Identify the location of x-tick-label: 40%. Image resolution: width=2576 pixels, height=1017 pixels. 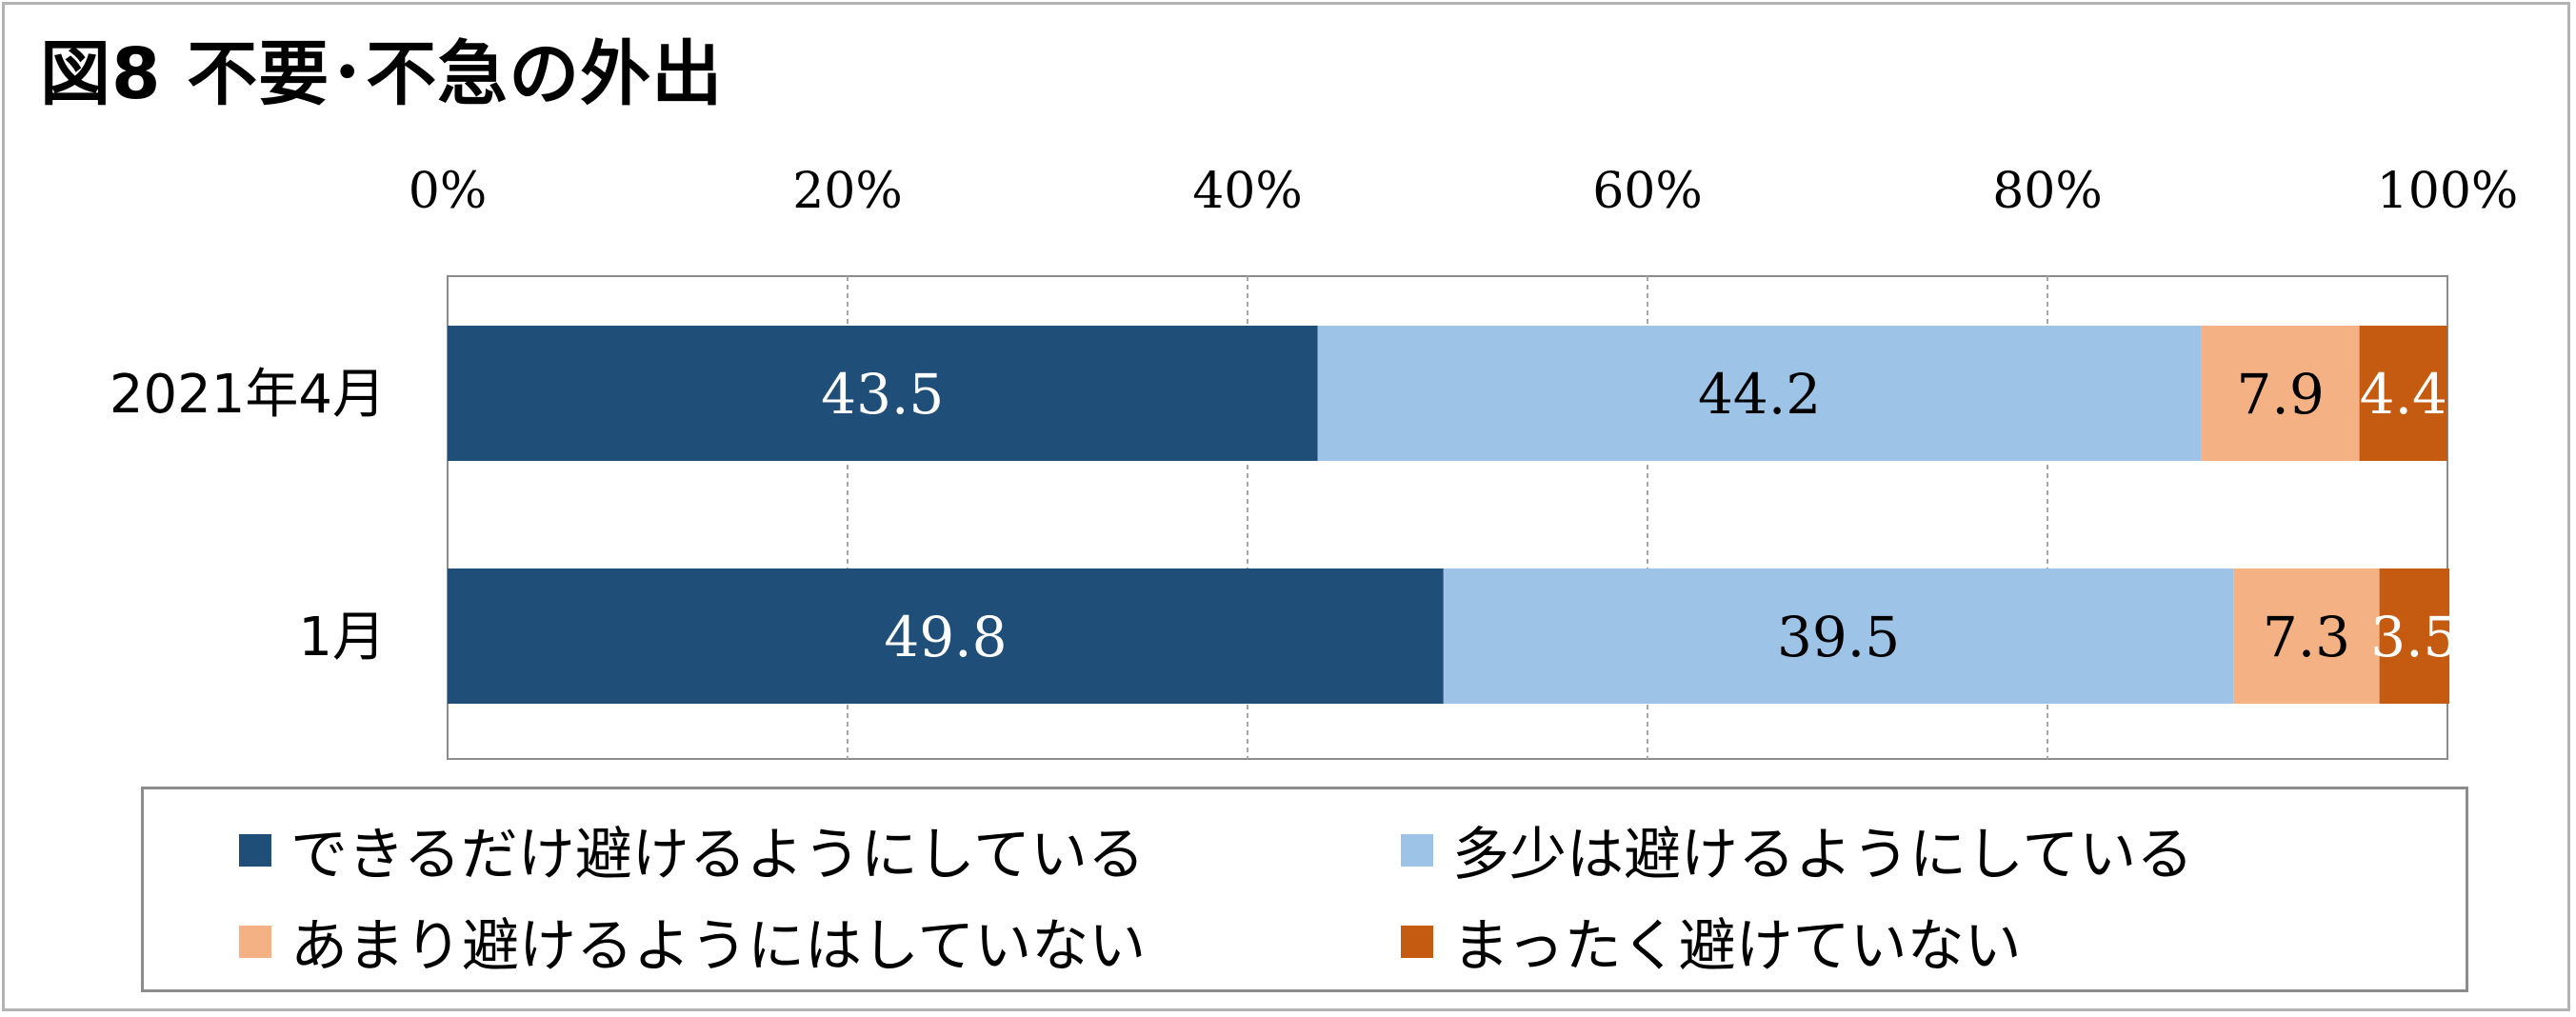
(1247, 191).